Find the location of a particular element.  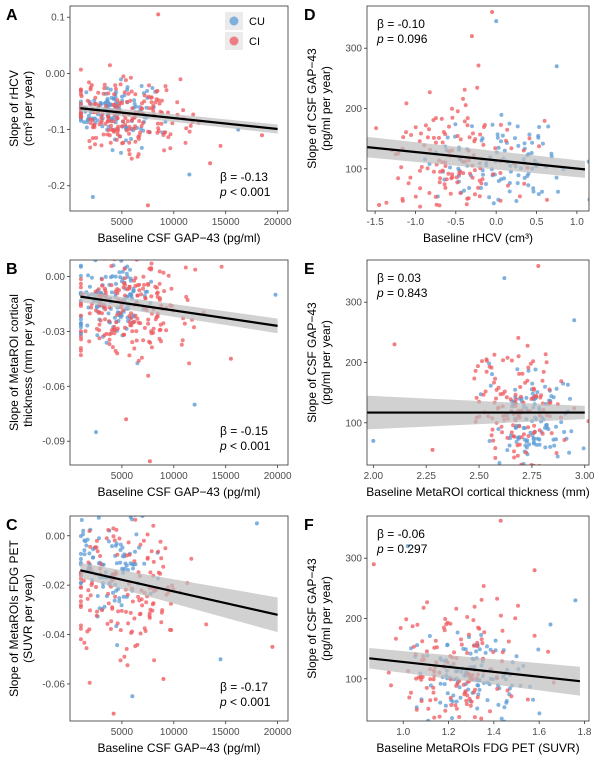

plot-area is located at coordinates (478, 362).